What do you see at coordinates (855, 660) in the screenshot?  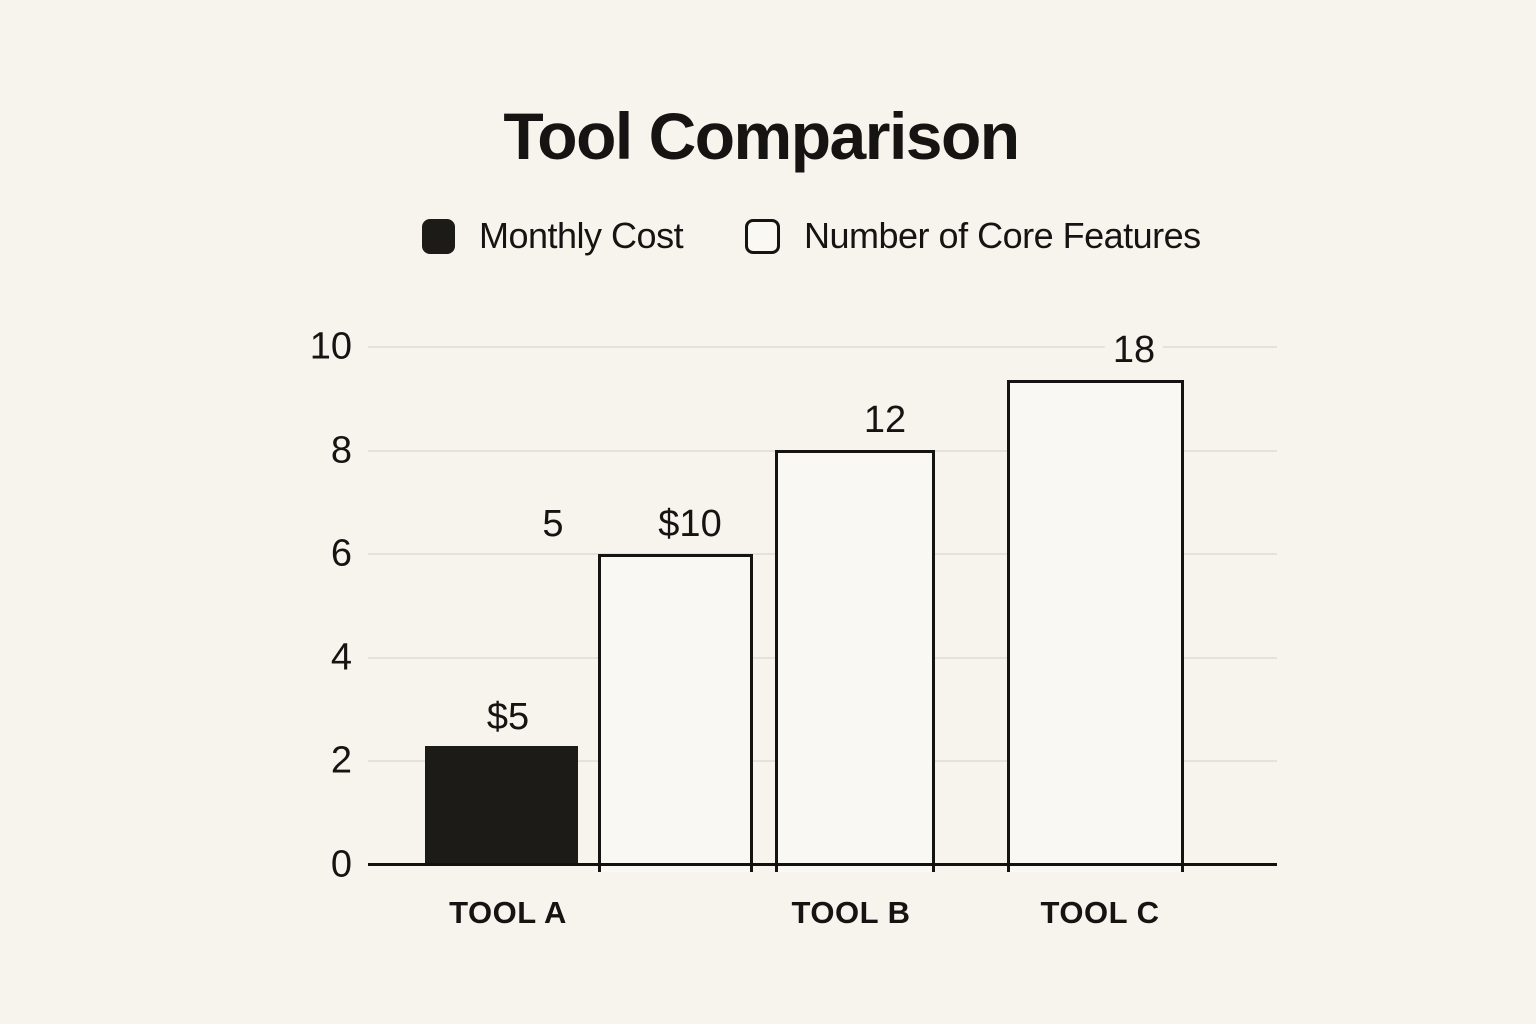 I see `bar-tool-b-features` at bounding box center [855, 660].